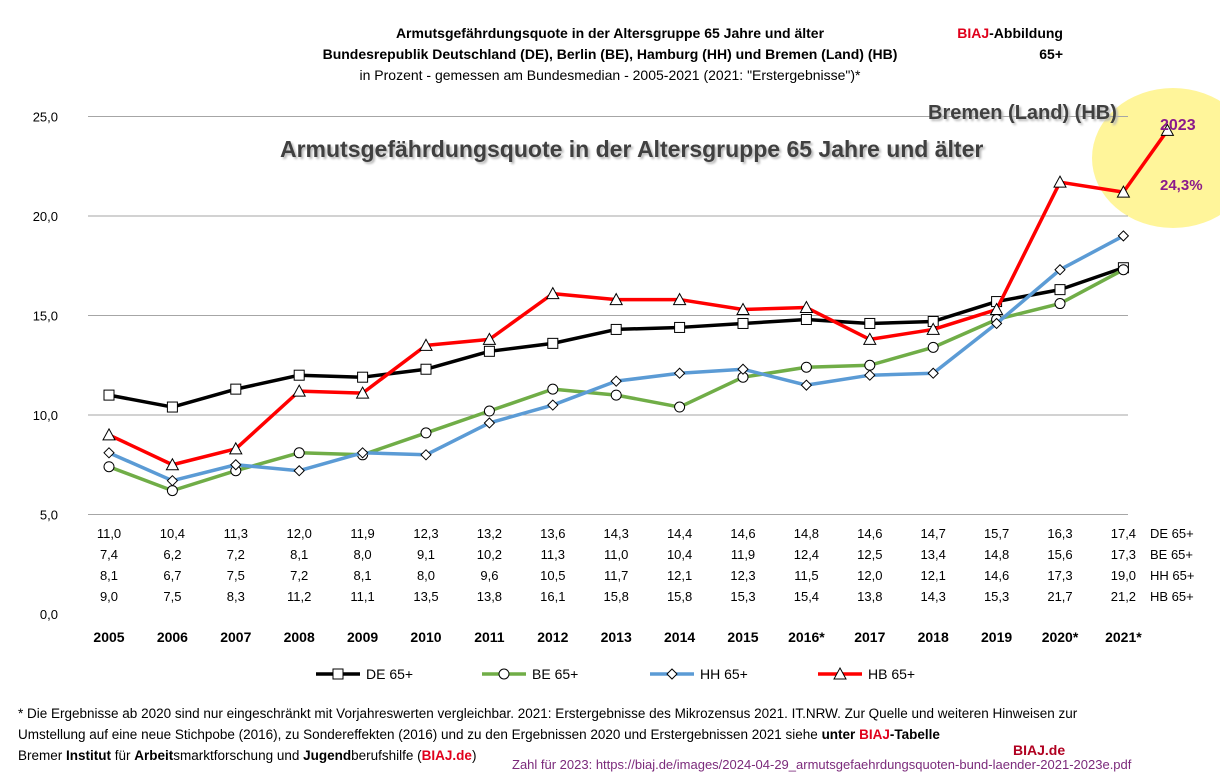 Image resolution: width=1220 pixels, height=777 pixels. What do you see at coordinates (869, 533) in the screenshot?
I see `data-table-value: 14,6` at bounding box center [869, 533].